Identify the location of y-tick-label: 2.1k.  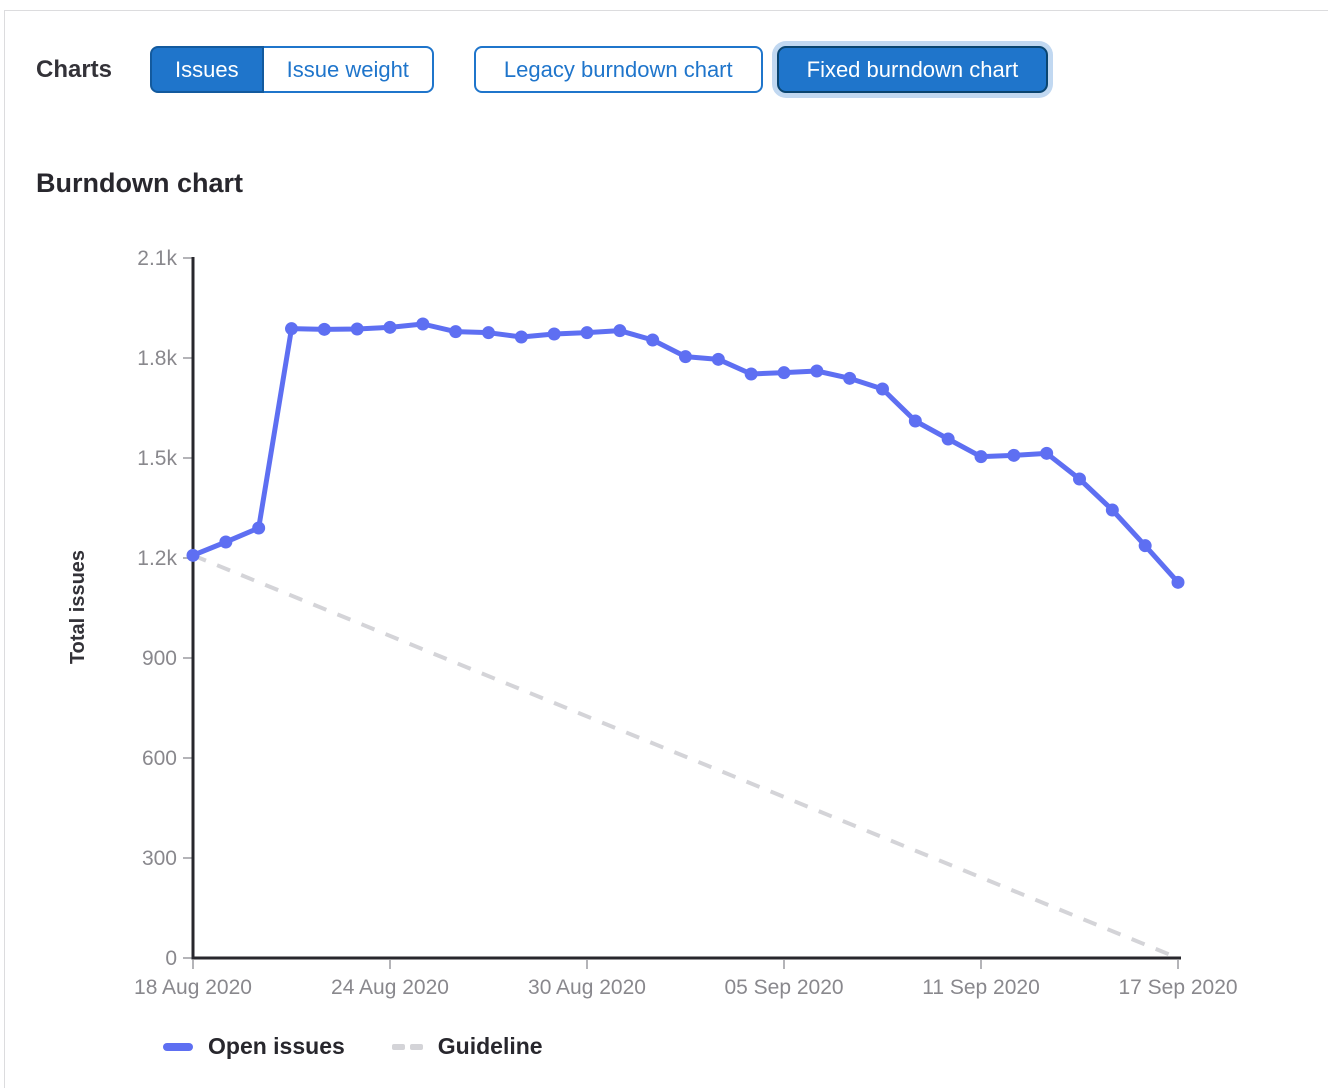
(157, 258).